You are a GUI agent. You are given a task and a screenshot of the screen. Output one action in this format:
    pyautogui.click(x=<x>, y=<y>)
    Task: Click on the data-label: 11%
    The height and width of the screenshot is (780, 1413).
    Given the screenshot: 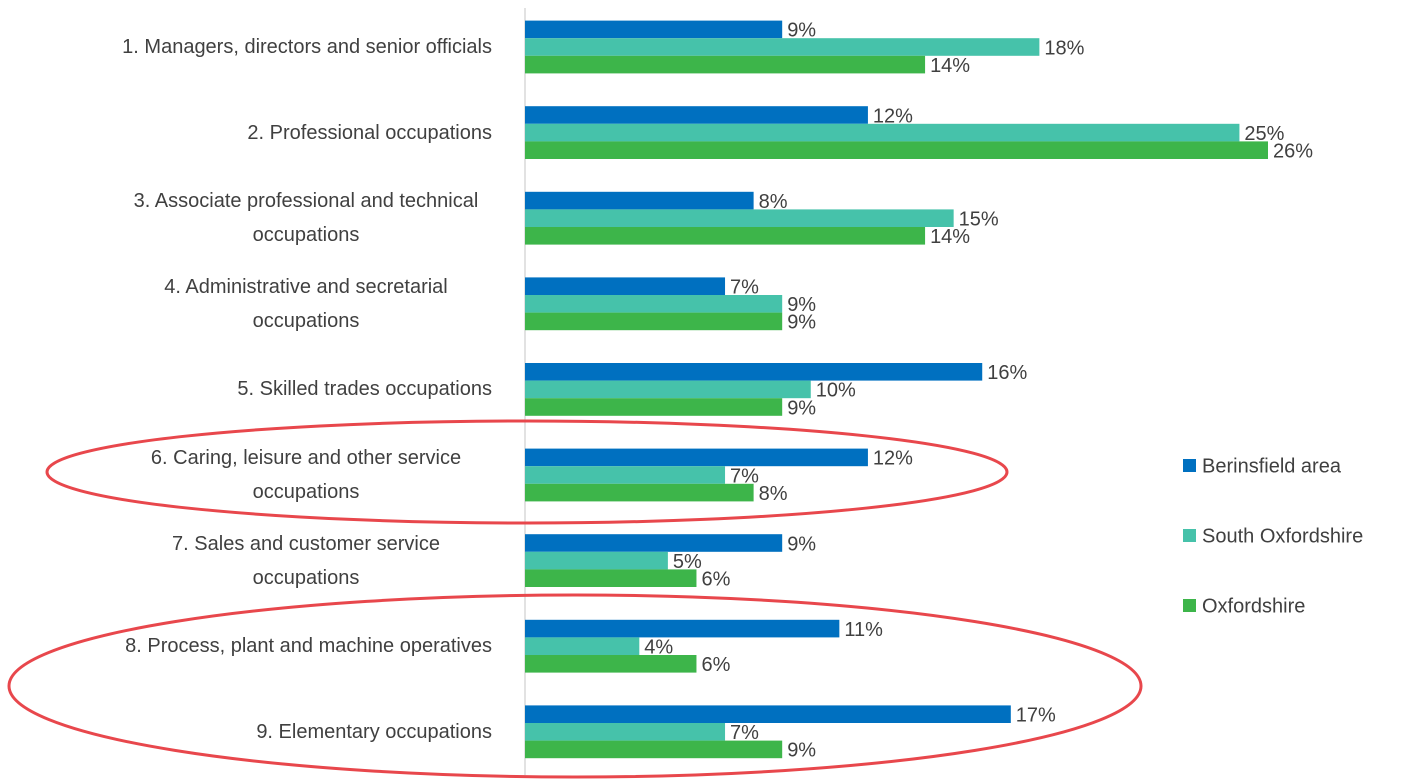 What is the action you would take?
    pyautogui.click(x=863, y=630)
    